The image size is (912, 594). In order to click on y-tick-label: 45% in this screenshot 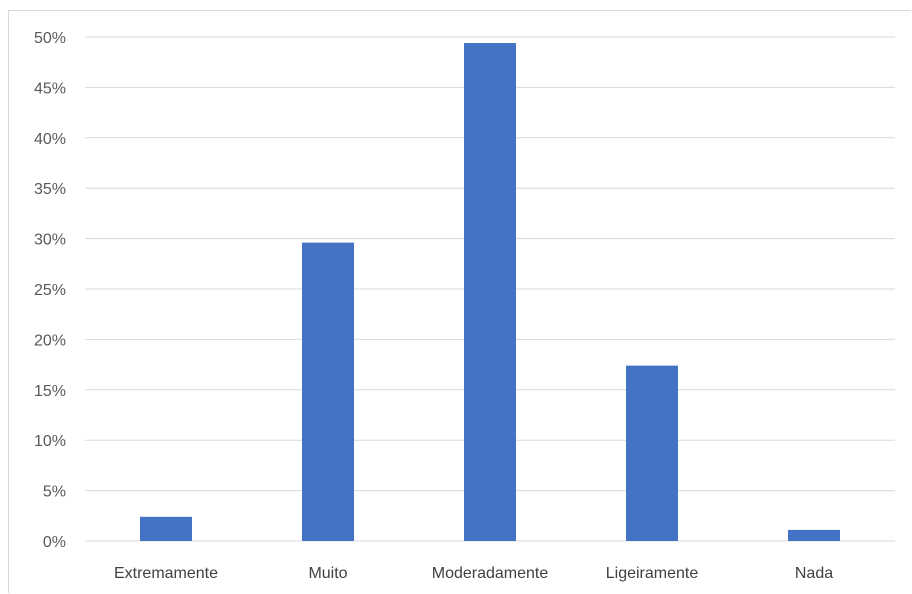, I will do `click(50, 88)`.